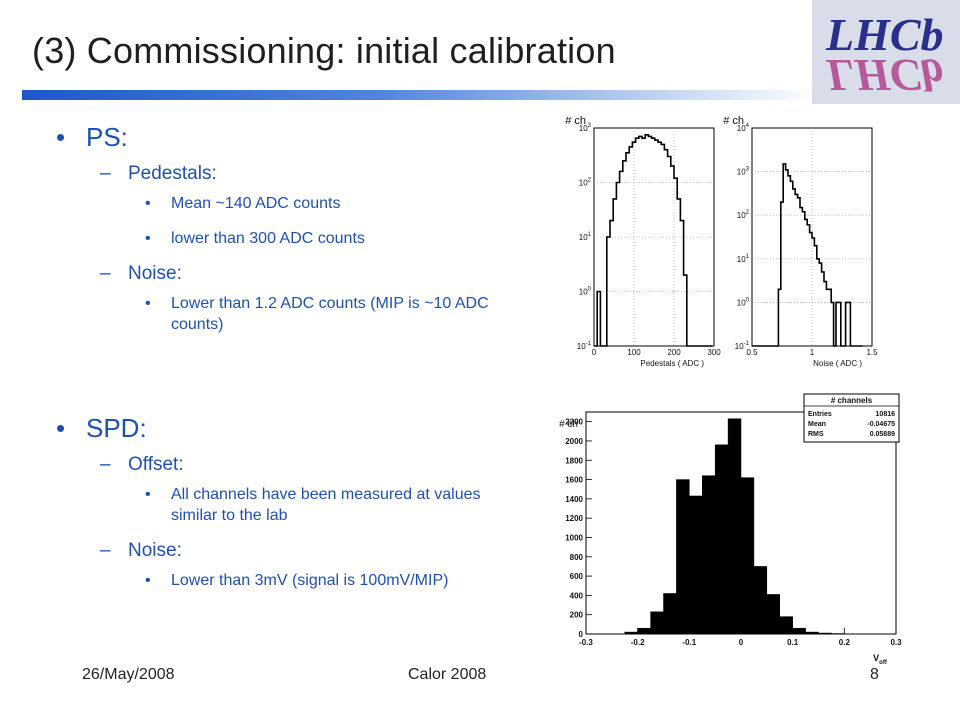  What do you see at coordinates (574, 499) in the screenshot?
I see `y-tick-label: 1400` at bounding box center [574, 499].